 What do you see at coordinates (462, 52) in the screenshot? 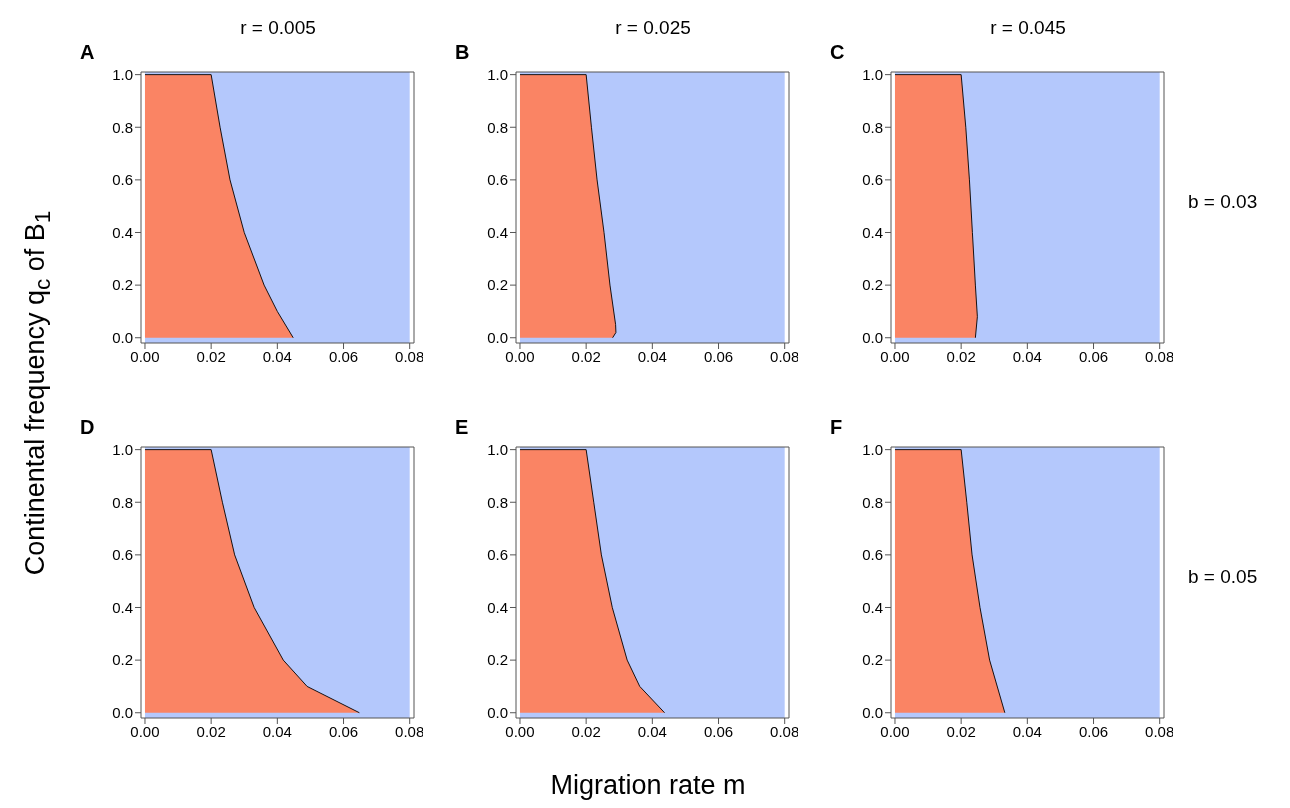
I see `chart-title: B` at bounding box center [462, 52].